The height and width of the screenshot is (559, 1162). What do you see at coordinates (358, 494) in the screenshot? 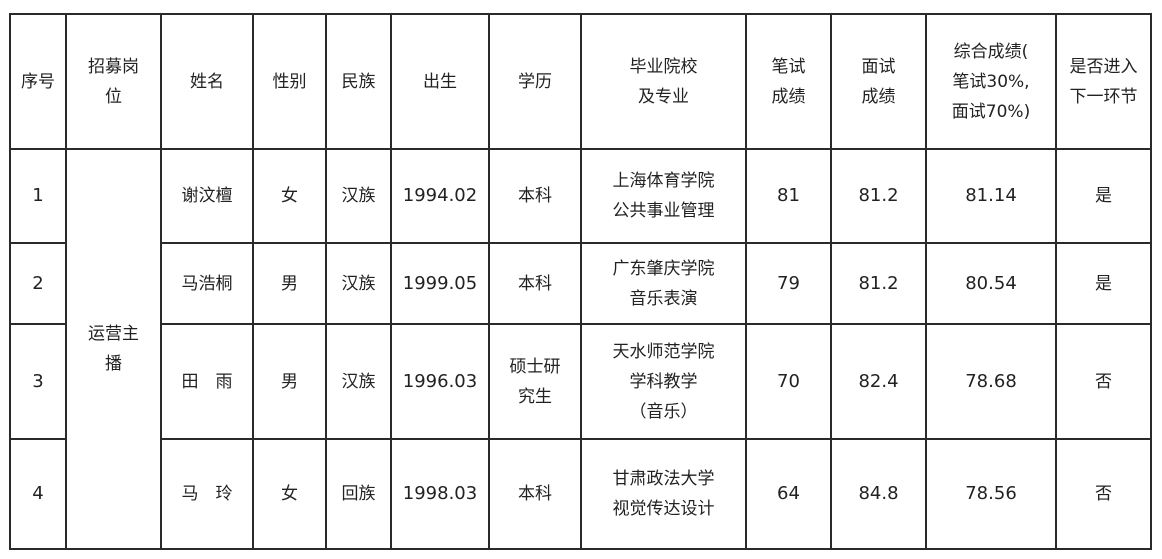
I see `cell-ethnicity: 回族` at bounding box center [358, 494].